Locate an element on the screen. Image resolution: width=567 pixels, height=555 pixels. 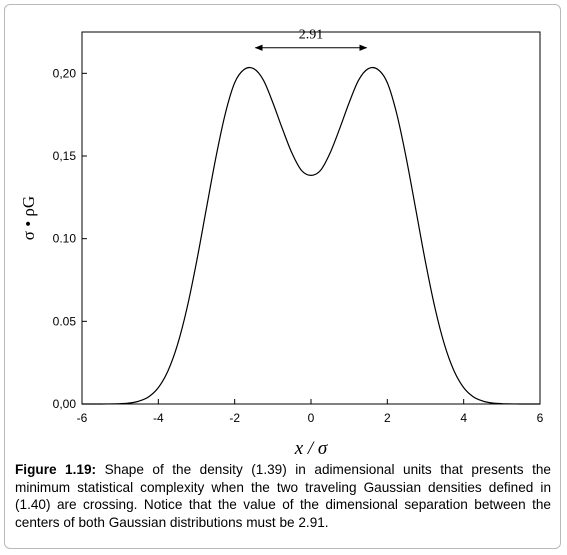
x-tick-label: -2 is located at coordinates (234, 418).